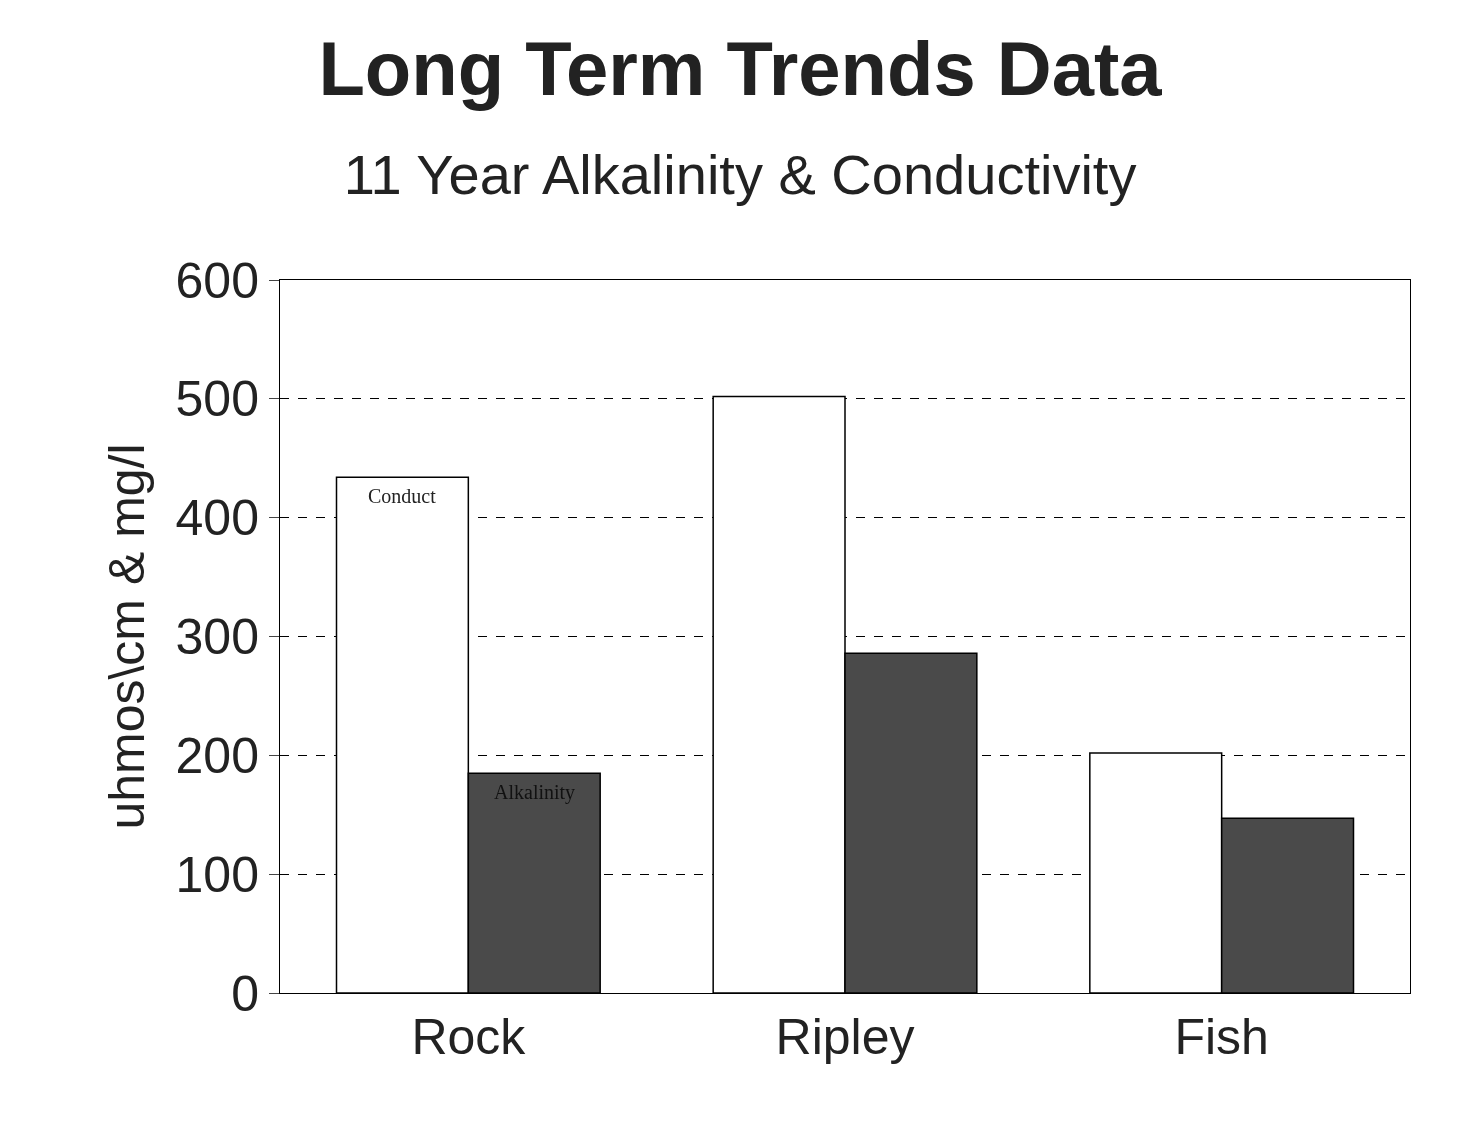  I want to click on y-tick-label: 100, so click(217, 874).